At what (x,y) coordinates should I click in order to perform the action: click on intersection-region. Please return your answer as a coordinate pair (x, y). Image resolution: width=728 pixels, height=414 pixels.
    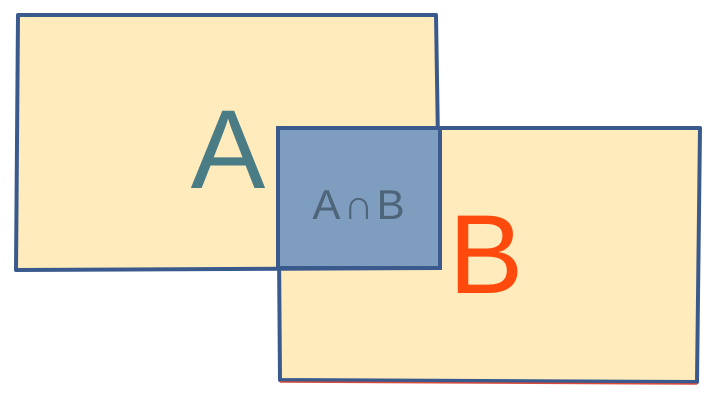
    Looking at the image, I should click on (359, 198).